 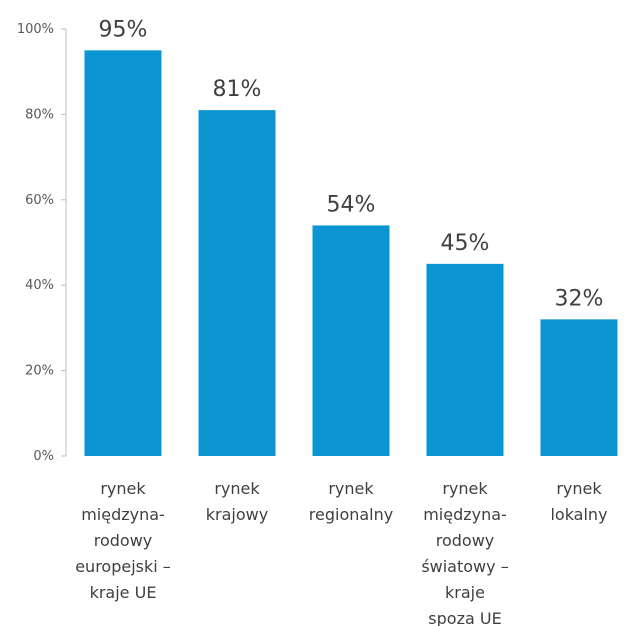 I want to click on y-tick-label: 100%, so click(x=35, y=29).